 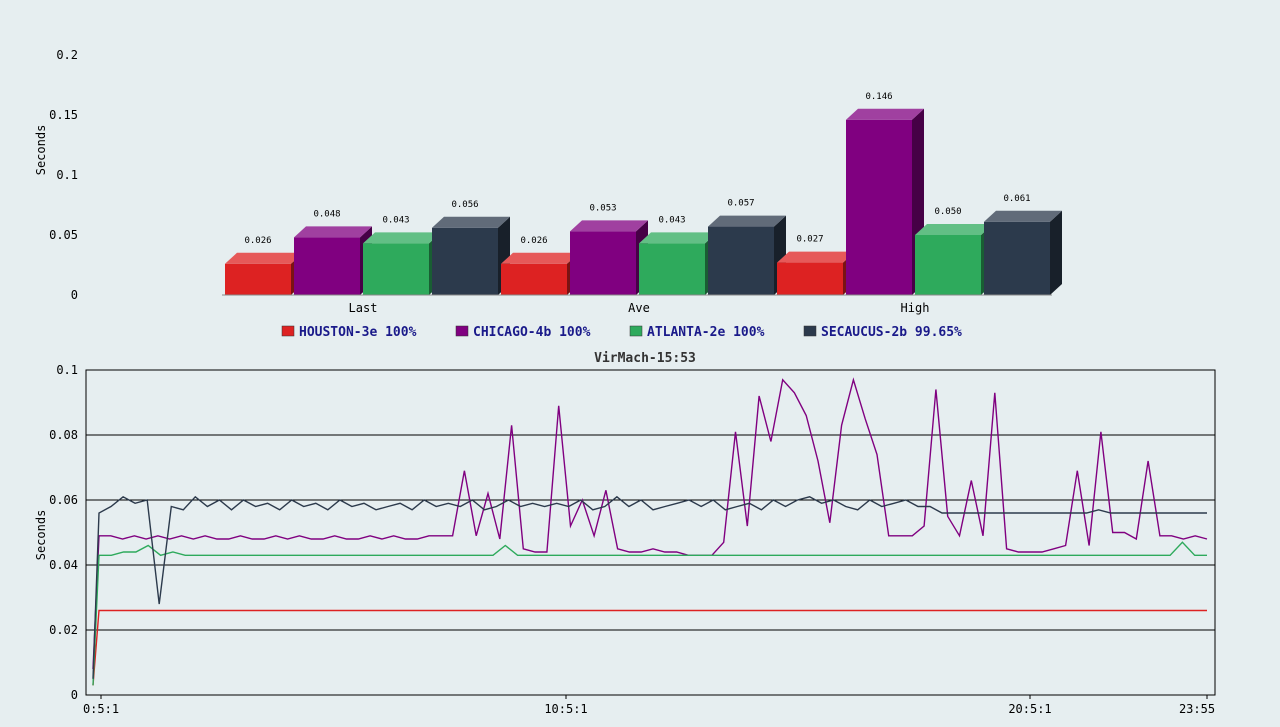 What do you see at coordinates (915, 308) in the screenshot?
I see `bar-category-label: High` at bounding box center [915, 308].